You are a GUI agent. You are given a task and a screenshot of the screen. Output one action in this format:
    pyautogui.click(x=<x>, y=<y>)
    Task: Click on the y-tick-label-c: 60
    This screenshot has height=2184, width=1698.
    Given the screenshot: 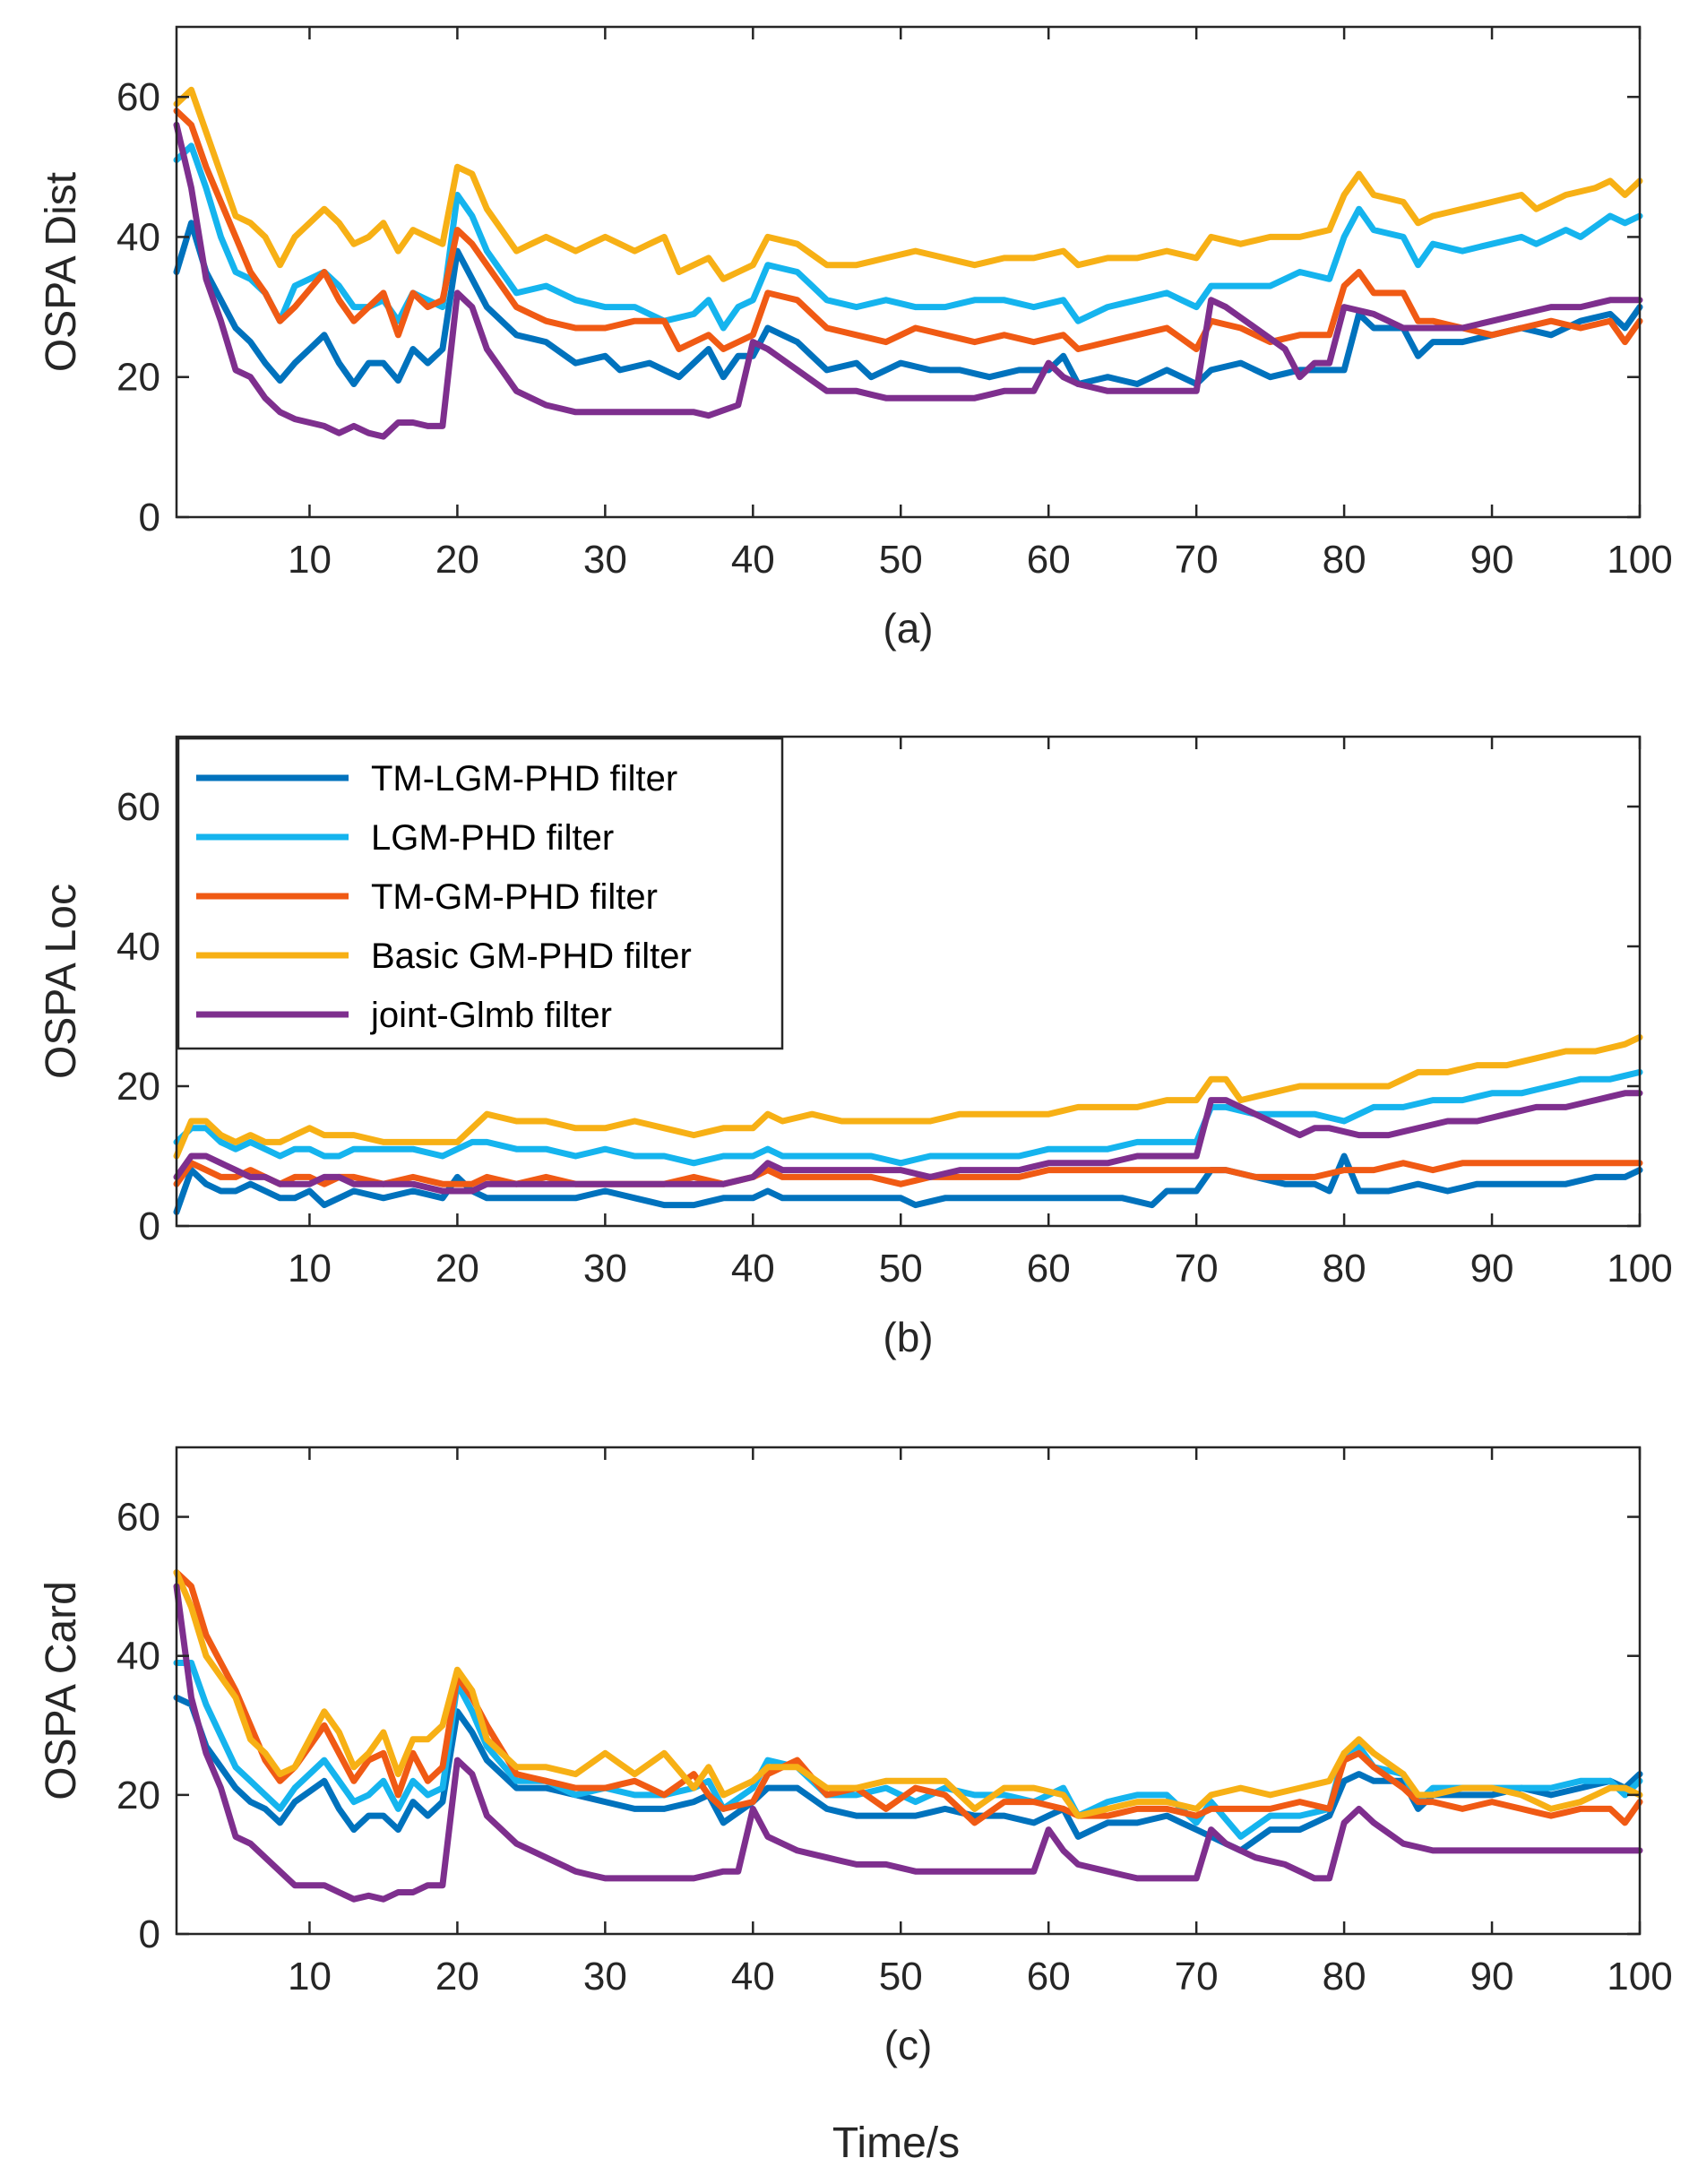 What is the action you would take?
    pyautogui.click(x=138, y=1518)
    